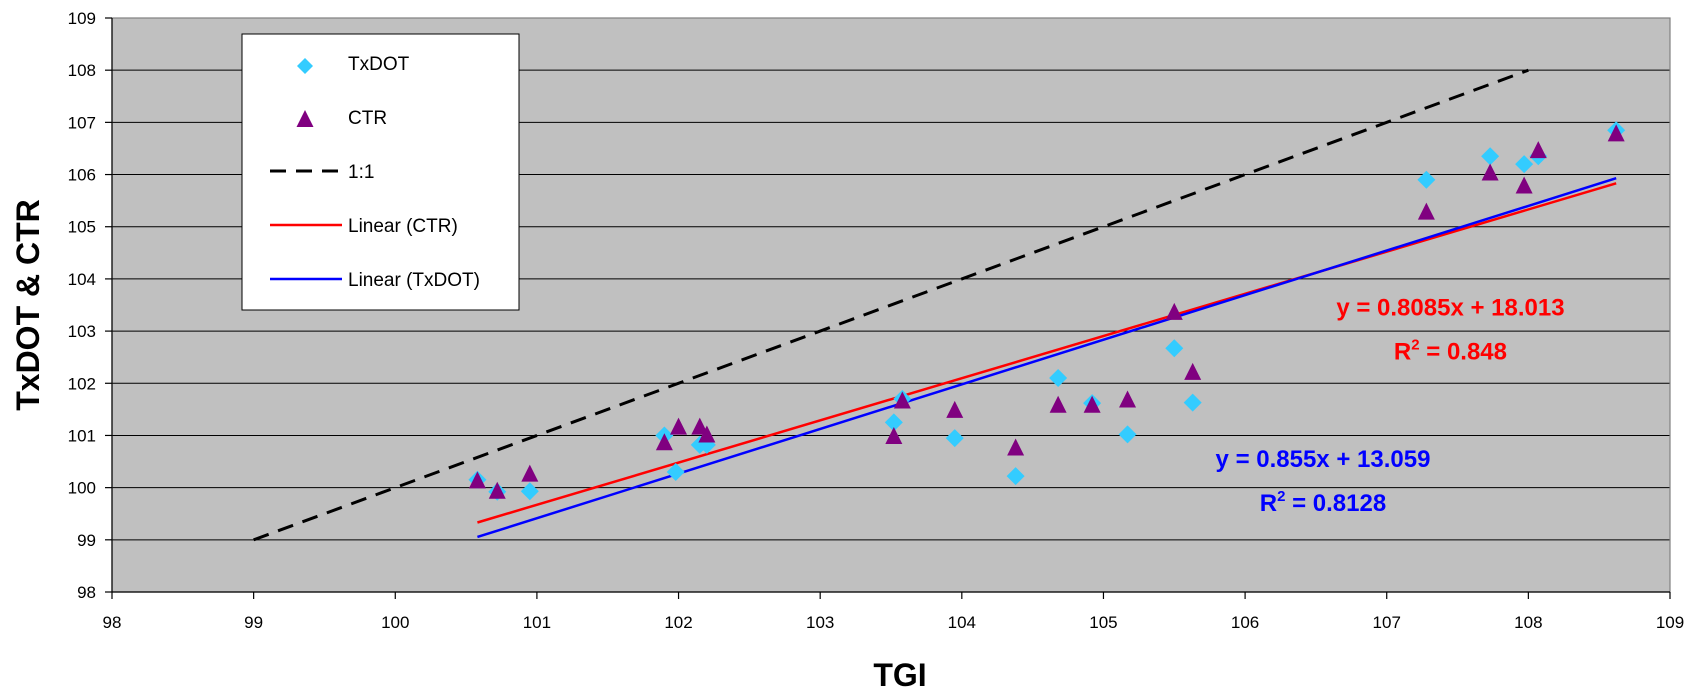  Describe the element at coordinates (82, 488) in the screenshot. I see `y-tick-label: 100` at that location.